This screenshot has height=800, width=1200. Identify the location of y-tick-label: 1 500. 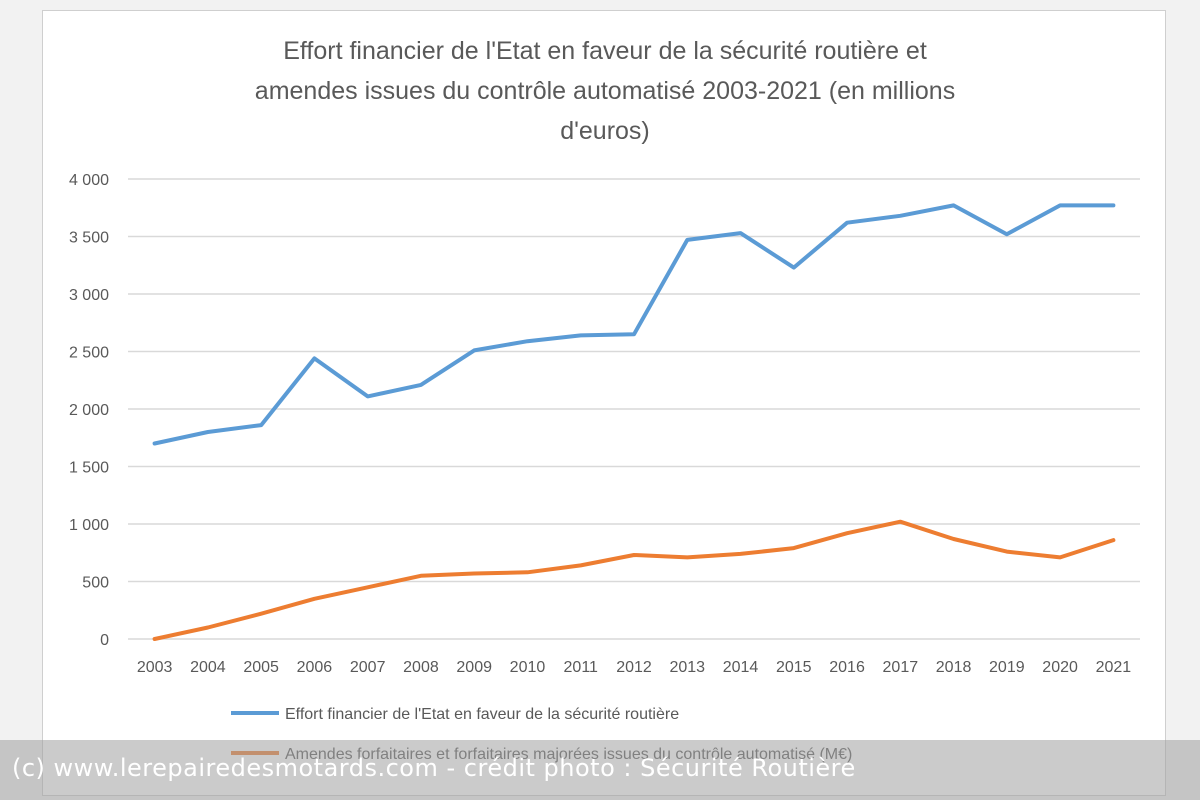
(89, 468).